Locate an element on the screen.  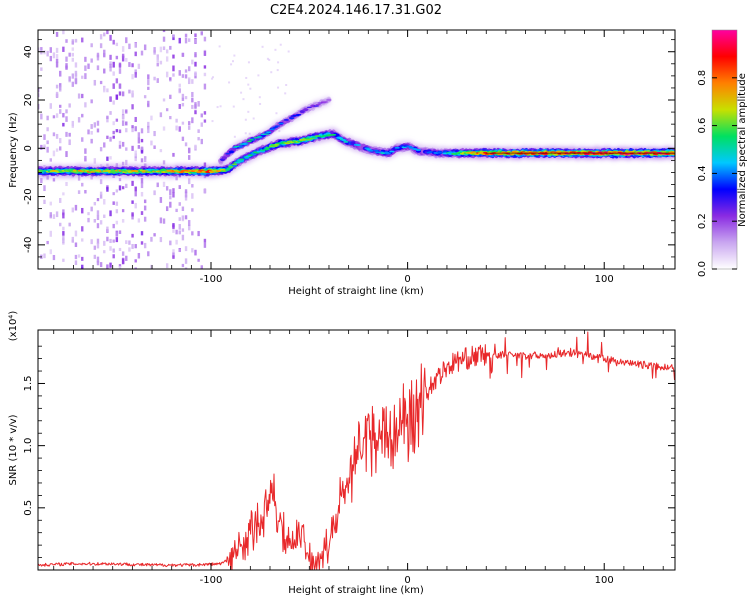
spectrogram-traces is located at coordinates (356, 137).